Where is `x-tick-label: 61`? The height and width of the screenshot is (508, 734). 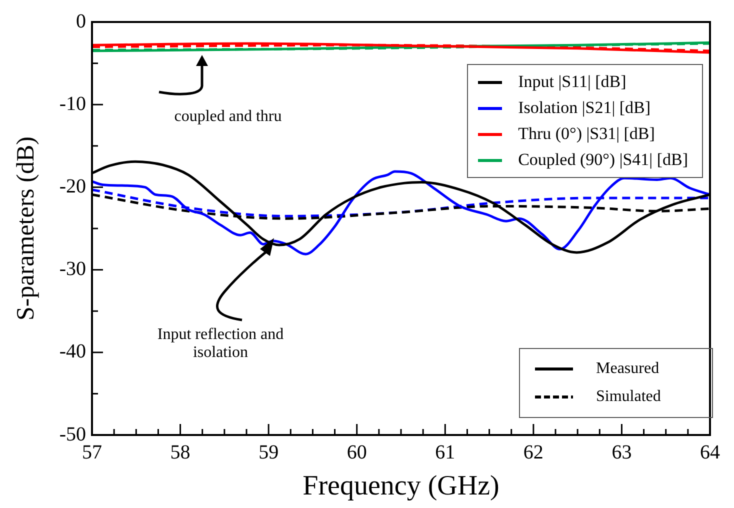
x-tick-label: 61 is located at coordinates (445, 452).